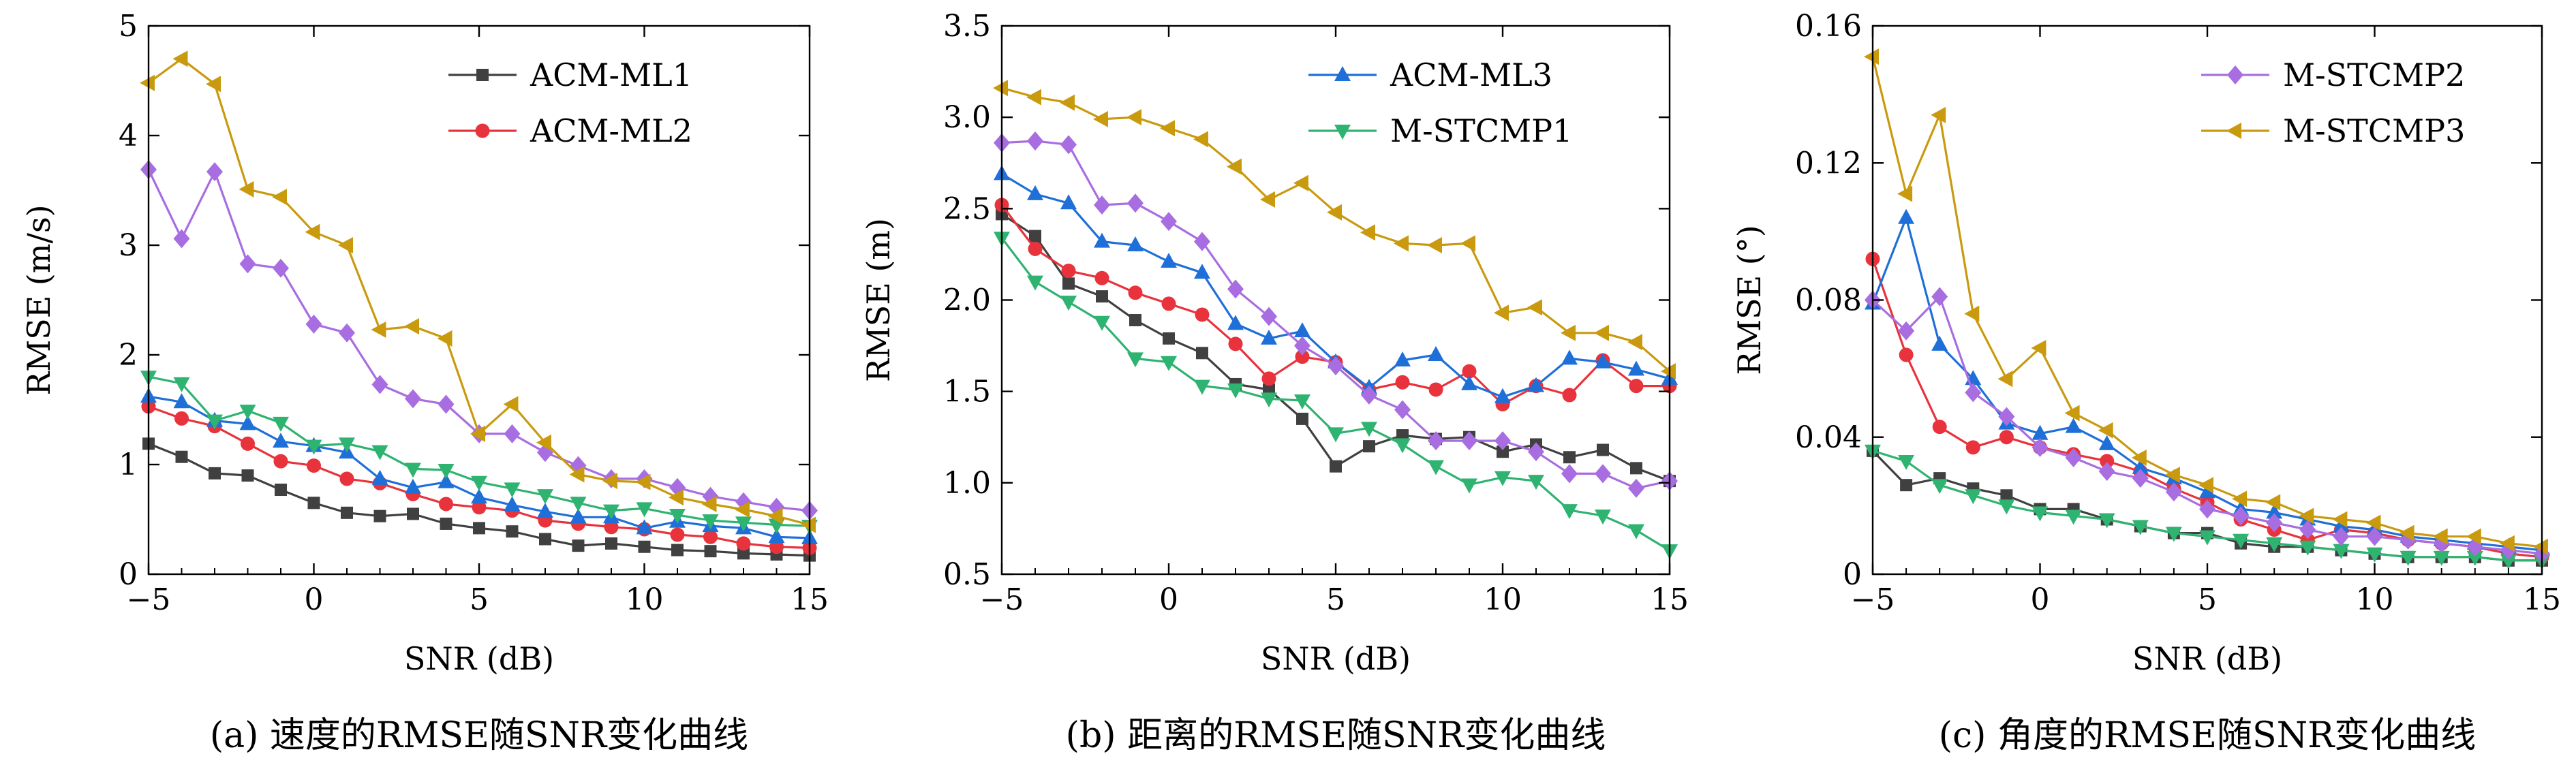  I want to click on legend: ACM-ML1 ACM-ML2, so click(570, 103).